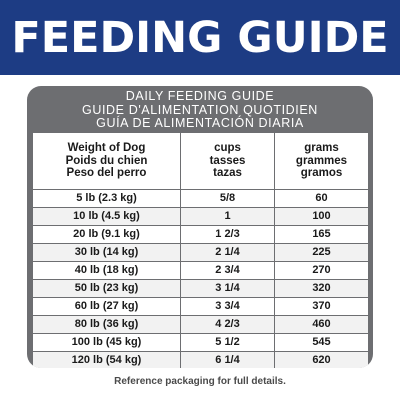  Describe the element at coordinates (227, 270) in the screenshot. I see `cups-cell: 2 3/4` at that location.